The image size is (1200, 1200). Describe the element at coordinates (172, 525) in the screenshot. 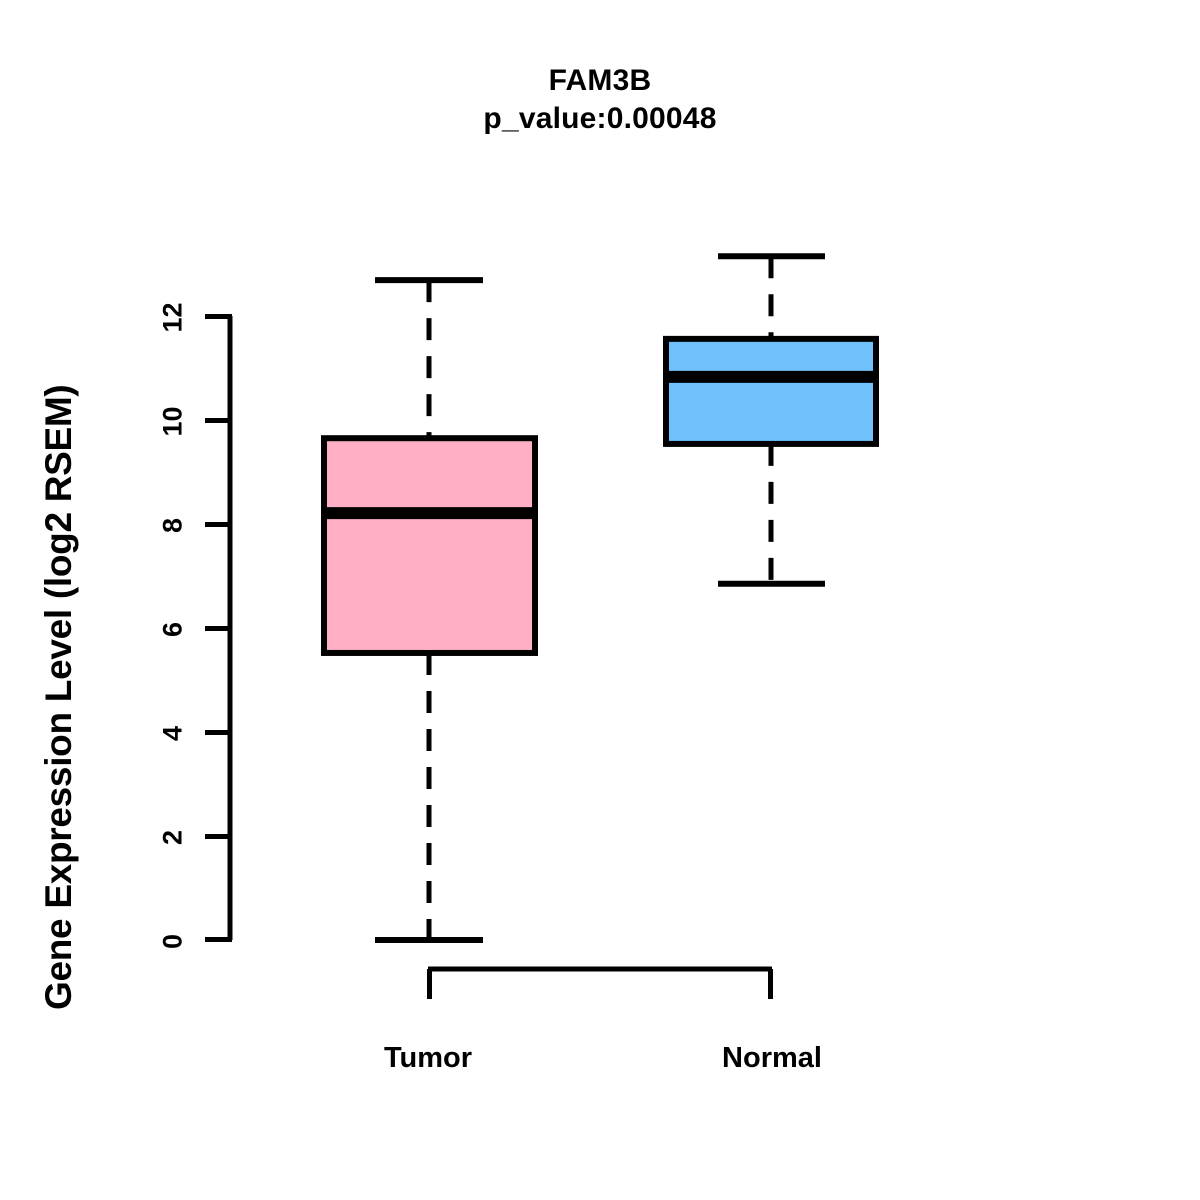

I see `y-tick-label-8: 8` at that location.